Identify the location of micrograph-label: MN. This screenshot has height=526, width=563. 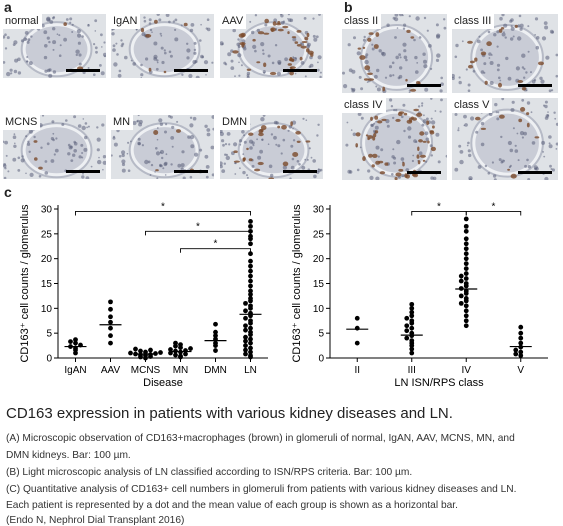
(122, 122).